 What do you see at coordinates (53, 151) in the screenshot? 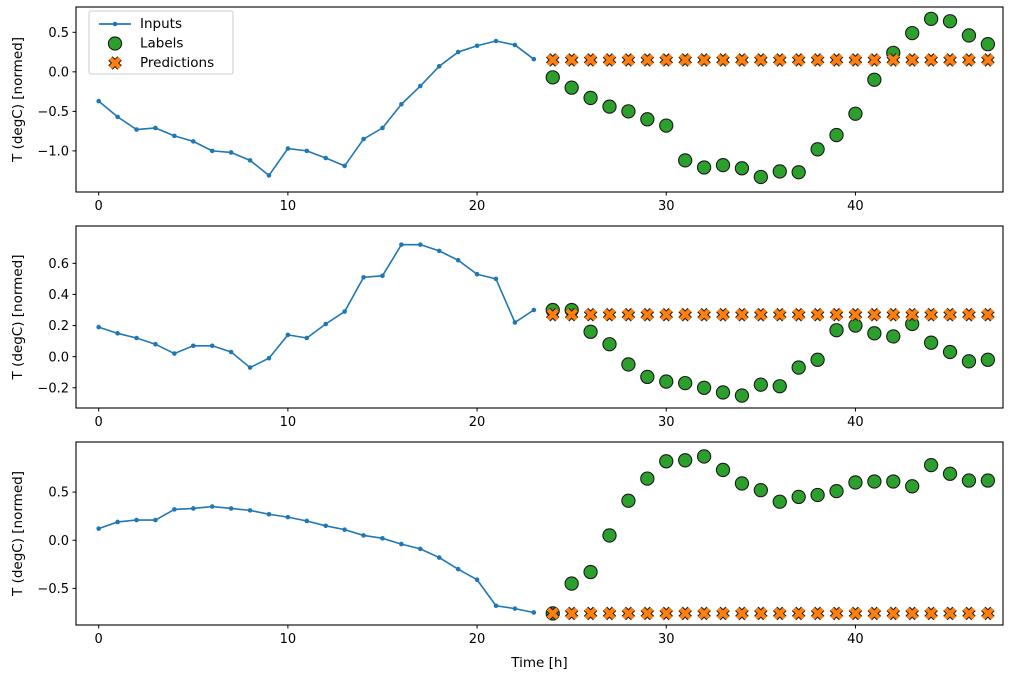
I see `y-tick-label: −1.0` at bounding box center [53, 151].